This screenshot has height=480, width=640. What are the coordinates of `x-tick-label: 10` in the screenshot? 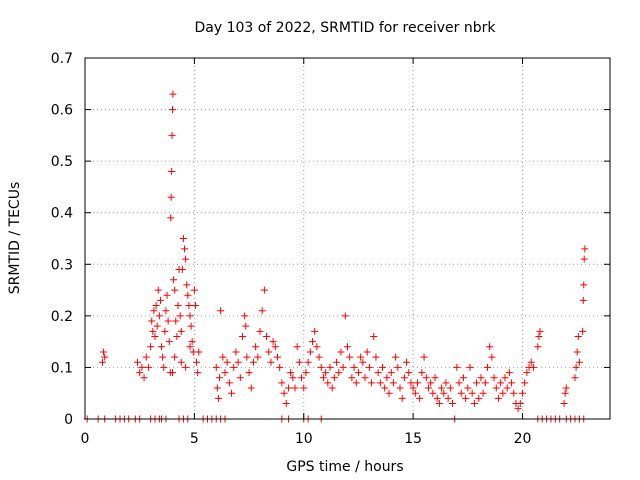 It's located at (304, 439).